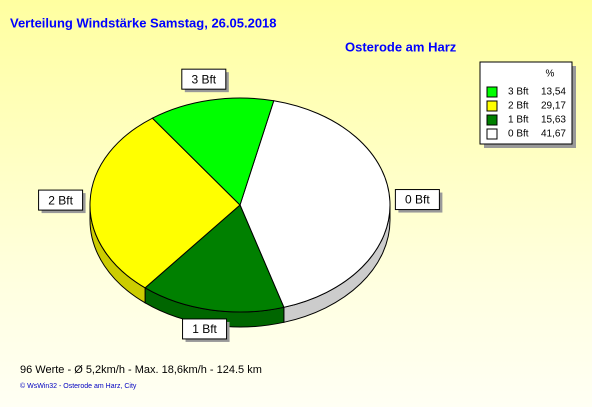  Describe the element at coordinates (553, 120) in the screenshot. I see `legend-value: 15,63` at that location.